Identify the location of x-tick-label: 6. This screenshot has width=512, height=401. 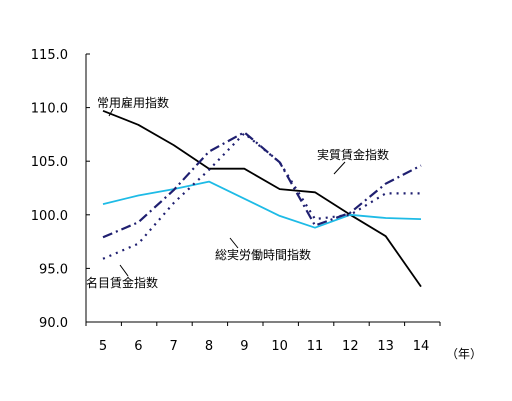
(138, 346).